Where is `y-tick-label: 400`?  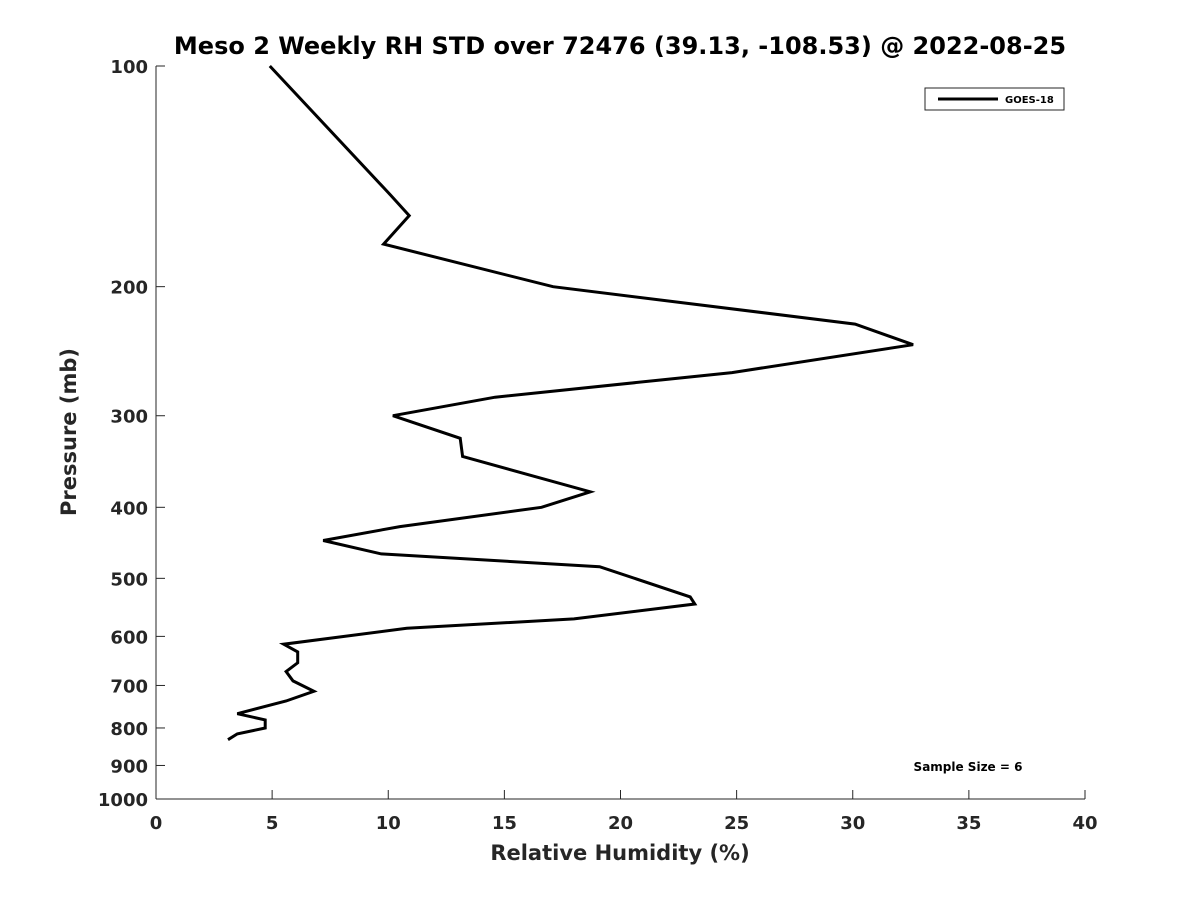 y-tick-label: 400 is located at coordinates (129, 508).